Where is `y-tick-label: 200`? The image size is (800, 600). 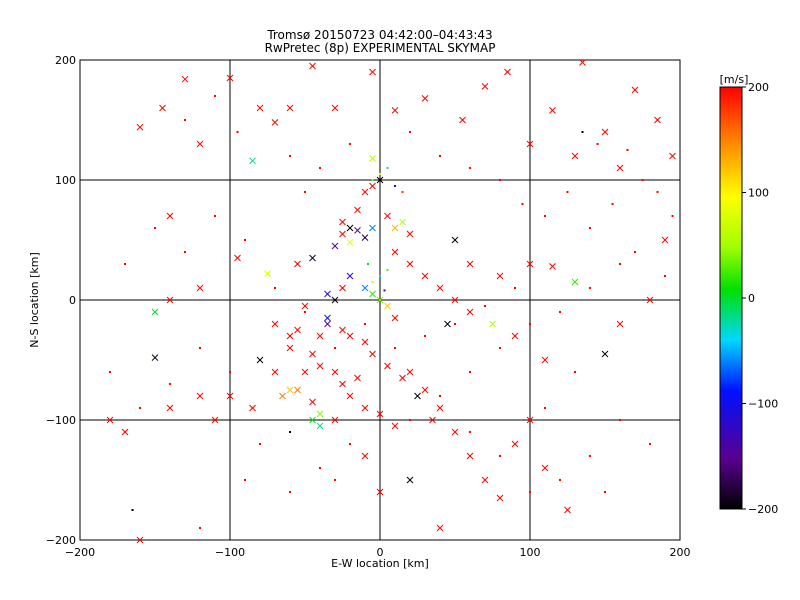
y-tick-label: 200 is located at coordinates (65, 60).